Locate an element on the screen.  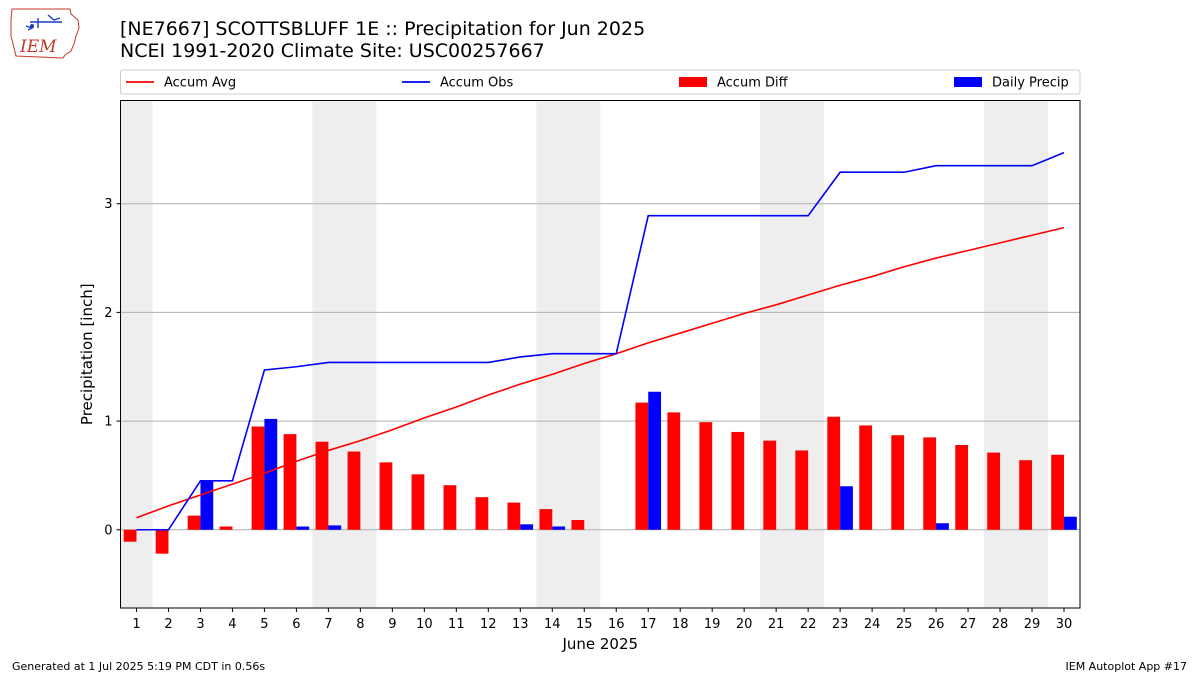
x-tick-label: 19 is located at coordinates (712, 624).